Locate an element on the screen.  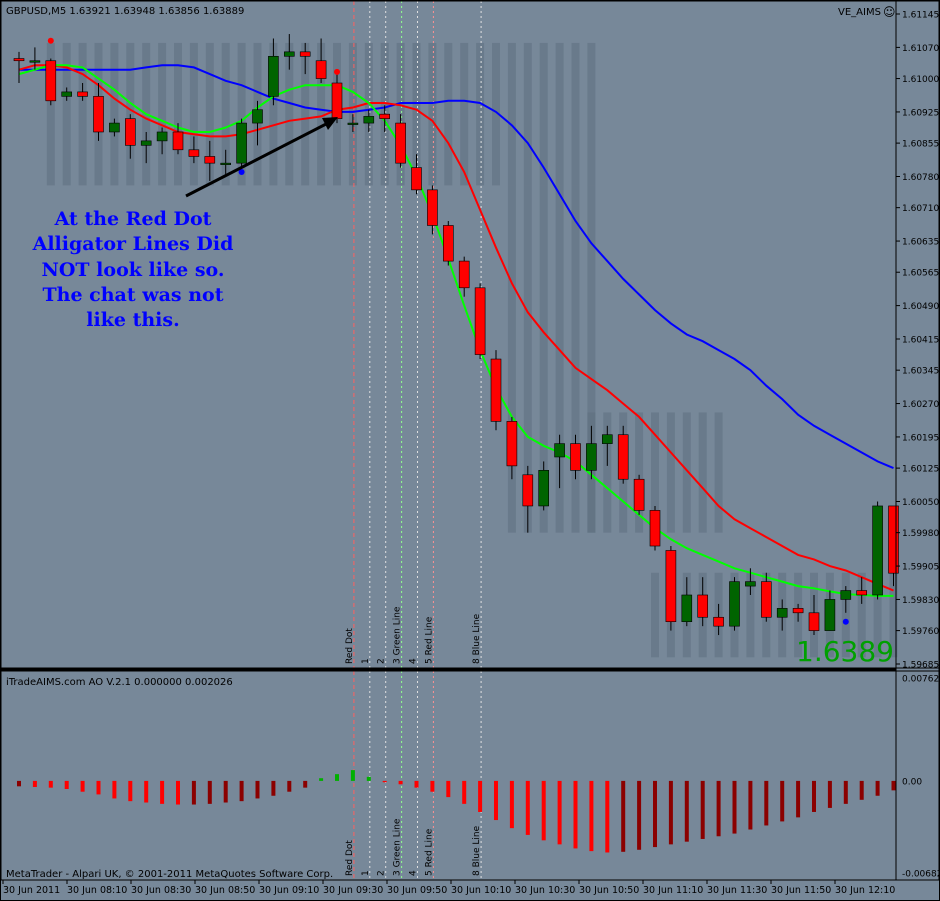
current-price-label: 1.6389 is located at coordinates (845, 651).